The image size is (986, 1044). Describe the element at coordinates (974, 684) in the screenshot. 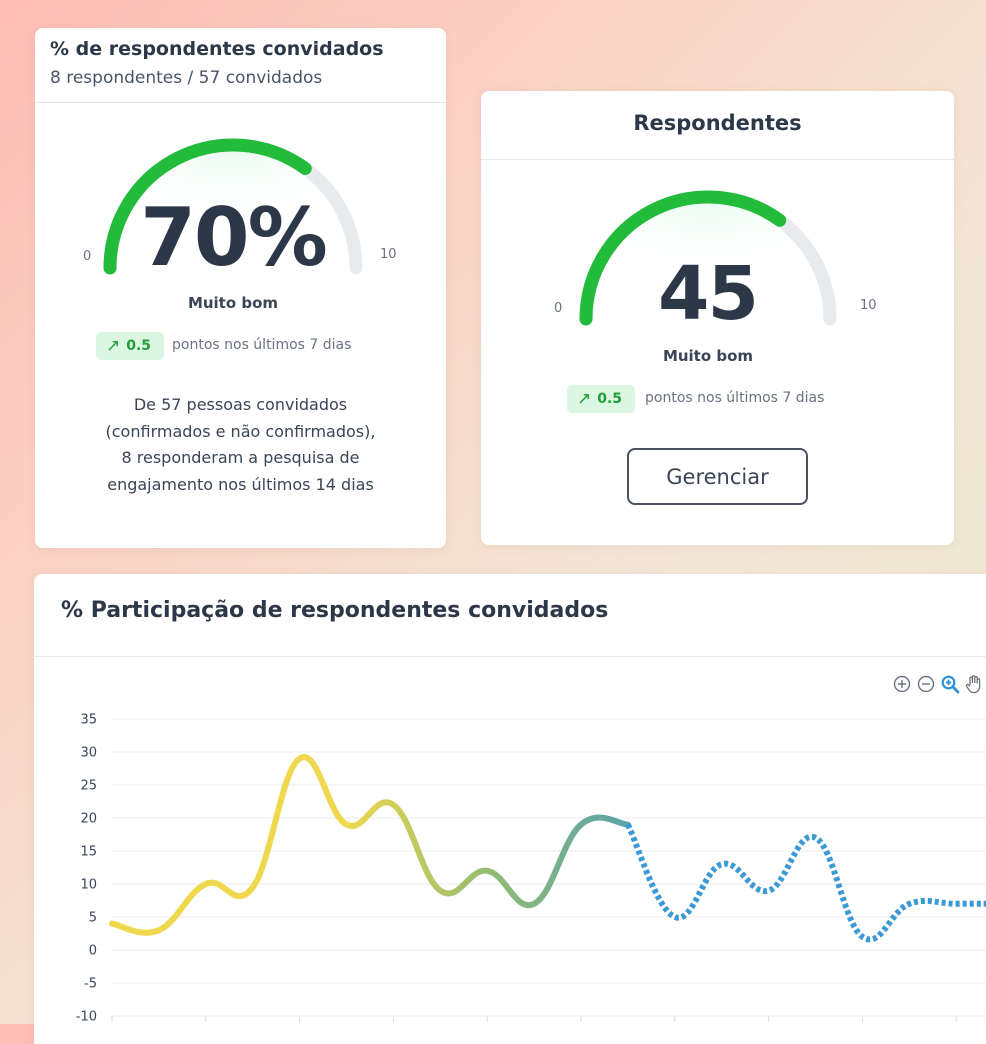

I see `pan-hand-icon` at that location.